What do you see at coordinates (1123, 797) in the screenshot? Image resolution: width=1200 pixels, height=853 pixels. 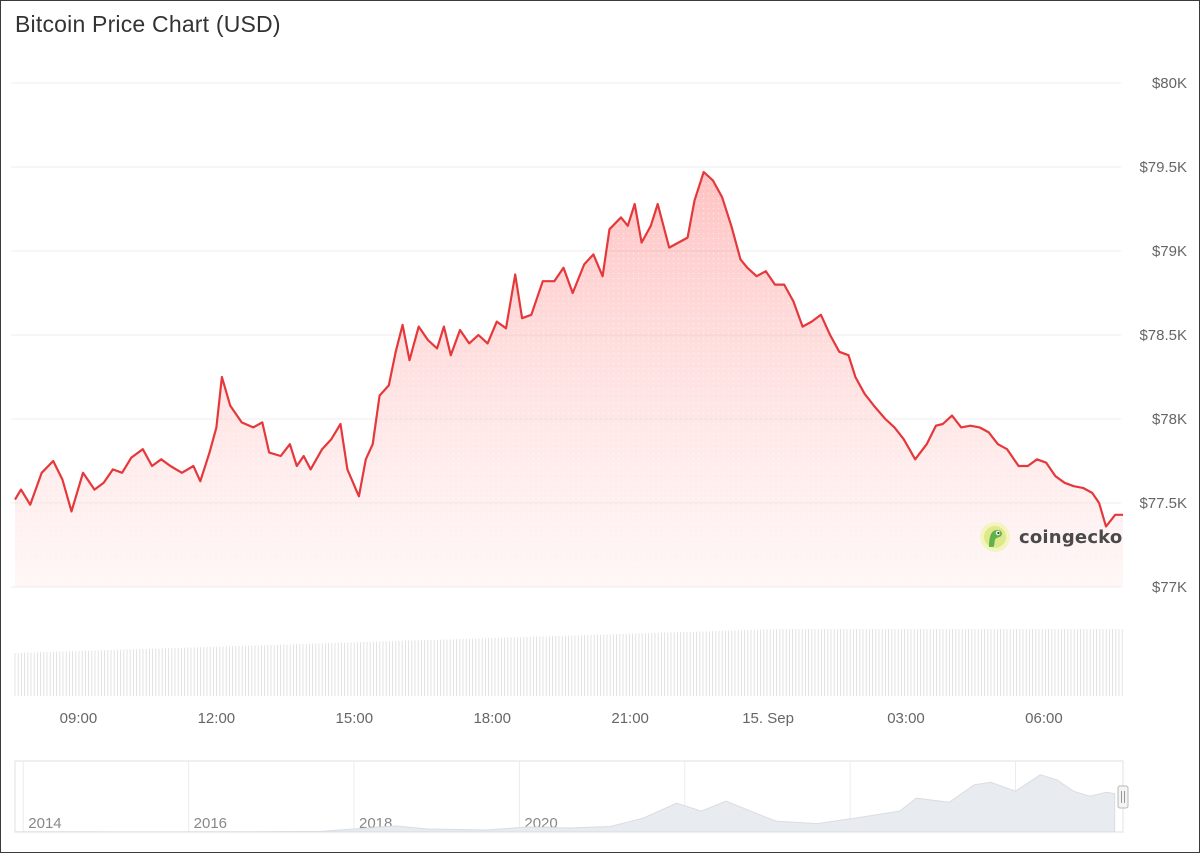 I see `navigator-range-handle` at bounding box center [1123, 797].